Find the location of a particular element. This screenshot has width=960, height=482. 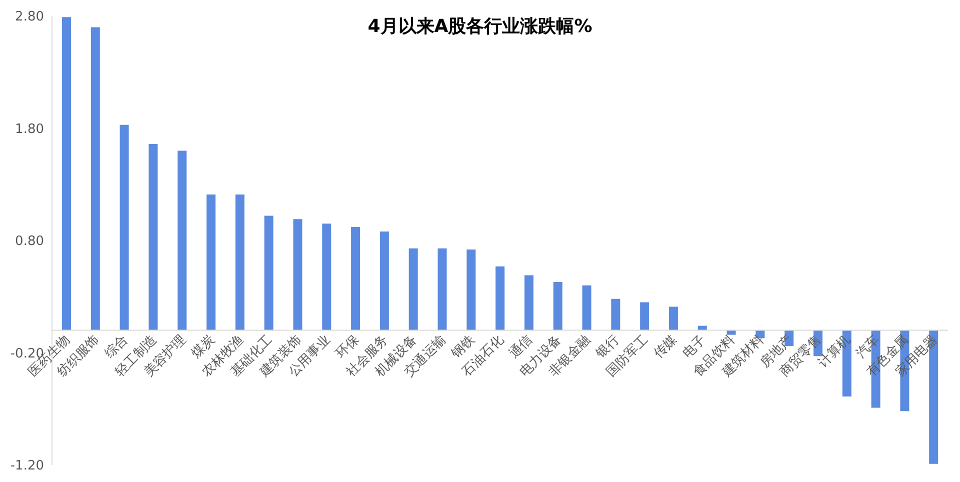

y-tick-label: 2.80 is located at coordinates (29, 17).